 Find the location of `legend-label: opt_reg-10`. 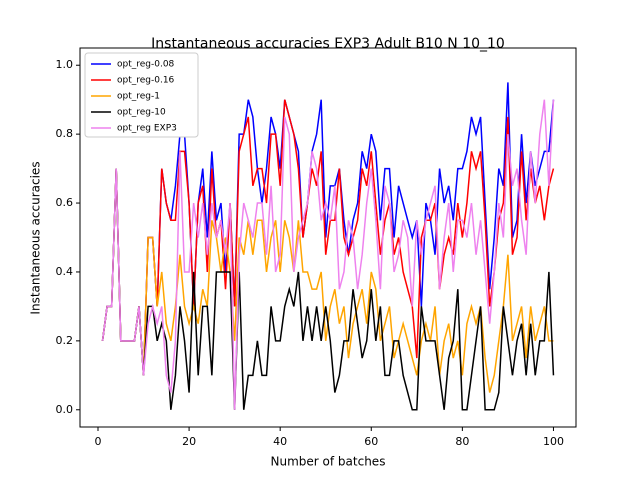

legend-label: opt_reg-10 is located at coordinates (141, 113).